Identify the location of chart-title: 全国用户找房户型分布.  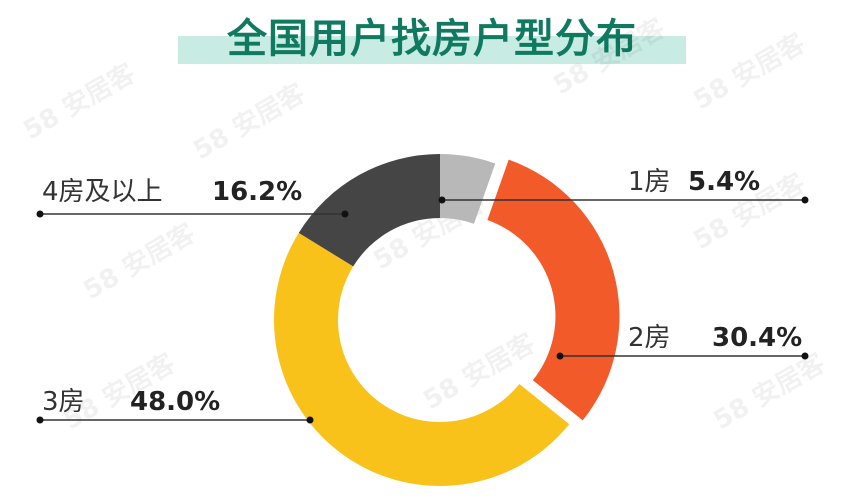
(432, 39).